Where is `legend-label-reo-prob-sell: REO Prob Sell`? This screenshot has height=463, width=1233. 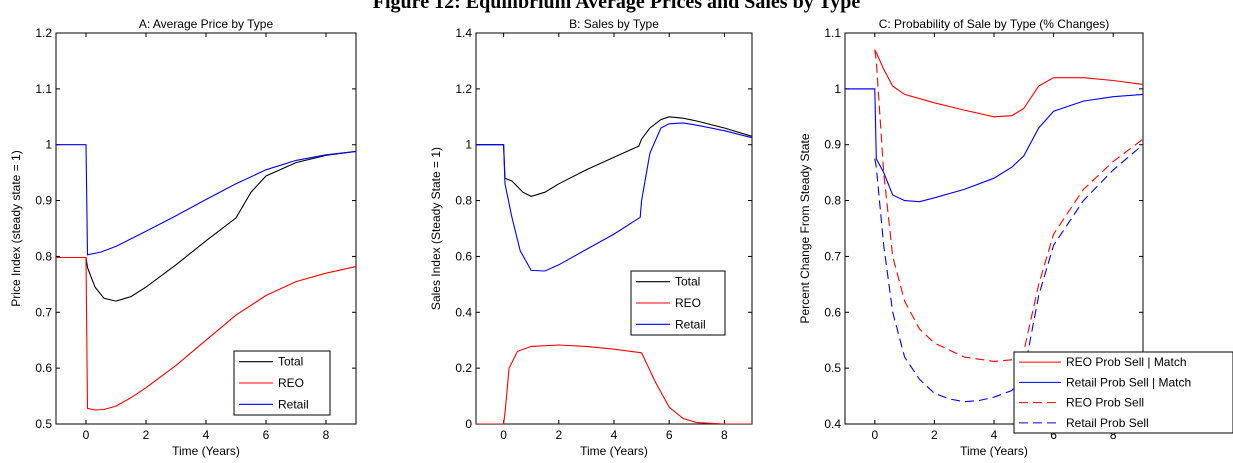 legend-label-reo-prob-sell: REO Prob Sell is located at coordinates (1105, 403).